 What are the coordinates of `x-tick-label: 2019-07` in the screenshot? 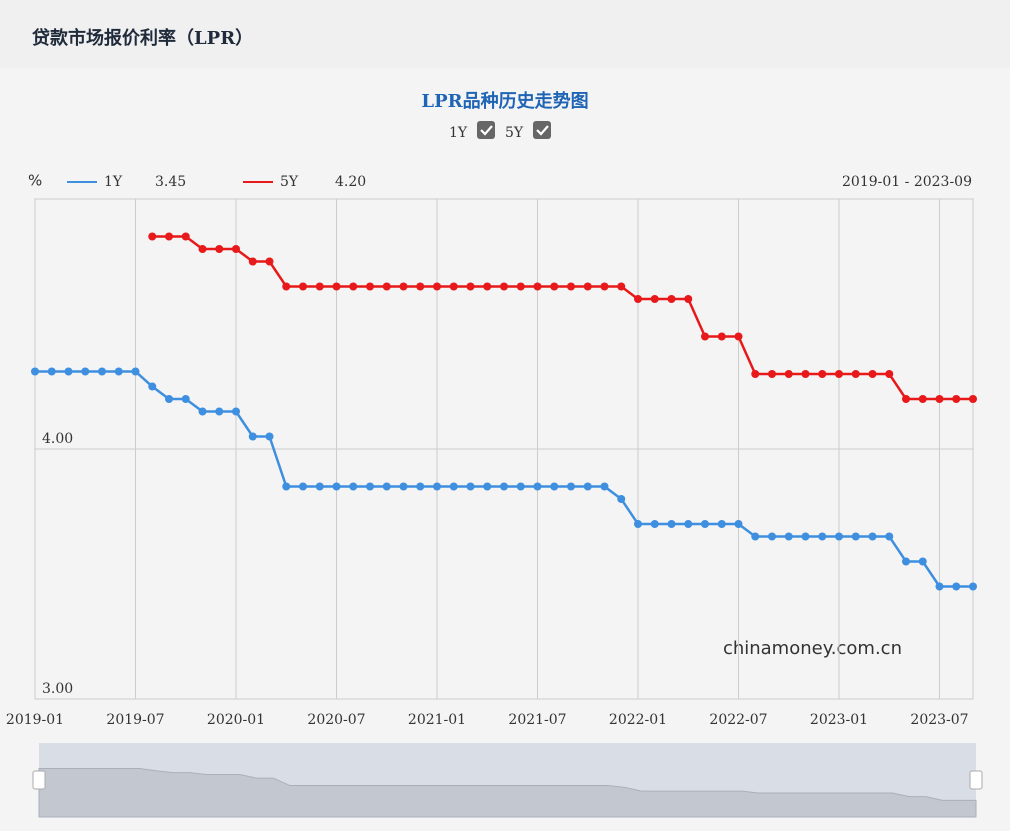 It's located at (135, 720).